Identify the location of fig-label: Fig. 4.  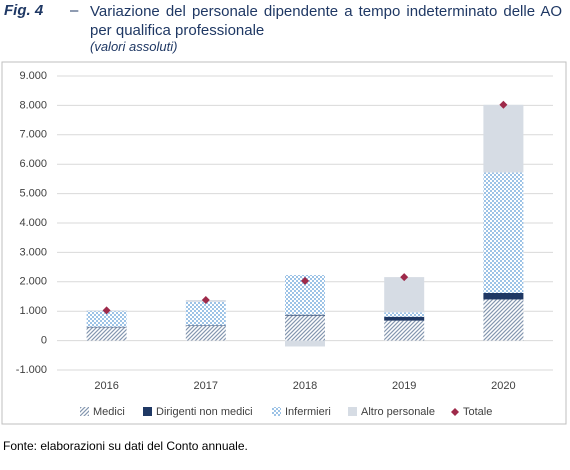
(24, 10).